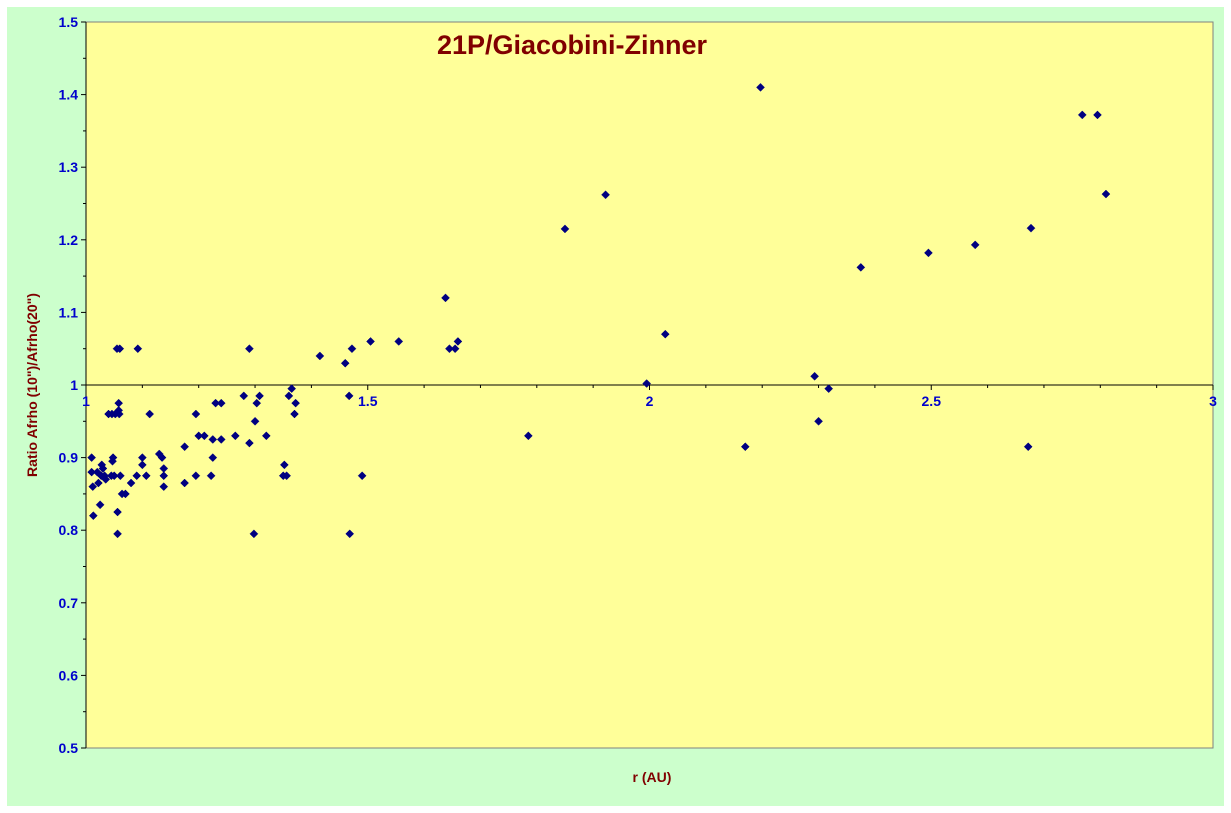 The height and width of the screenshot is (813, 1231). I want to click on y-tick-label: 0.6, so click(69, 675).